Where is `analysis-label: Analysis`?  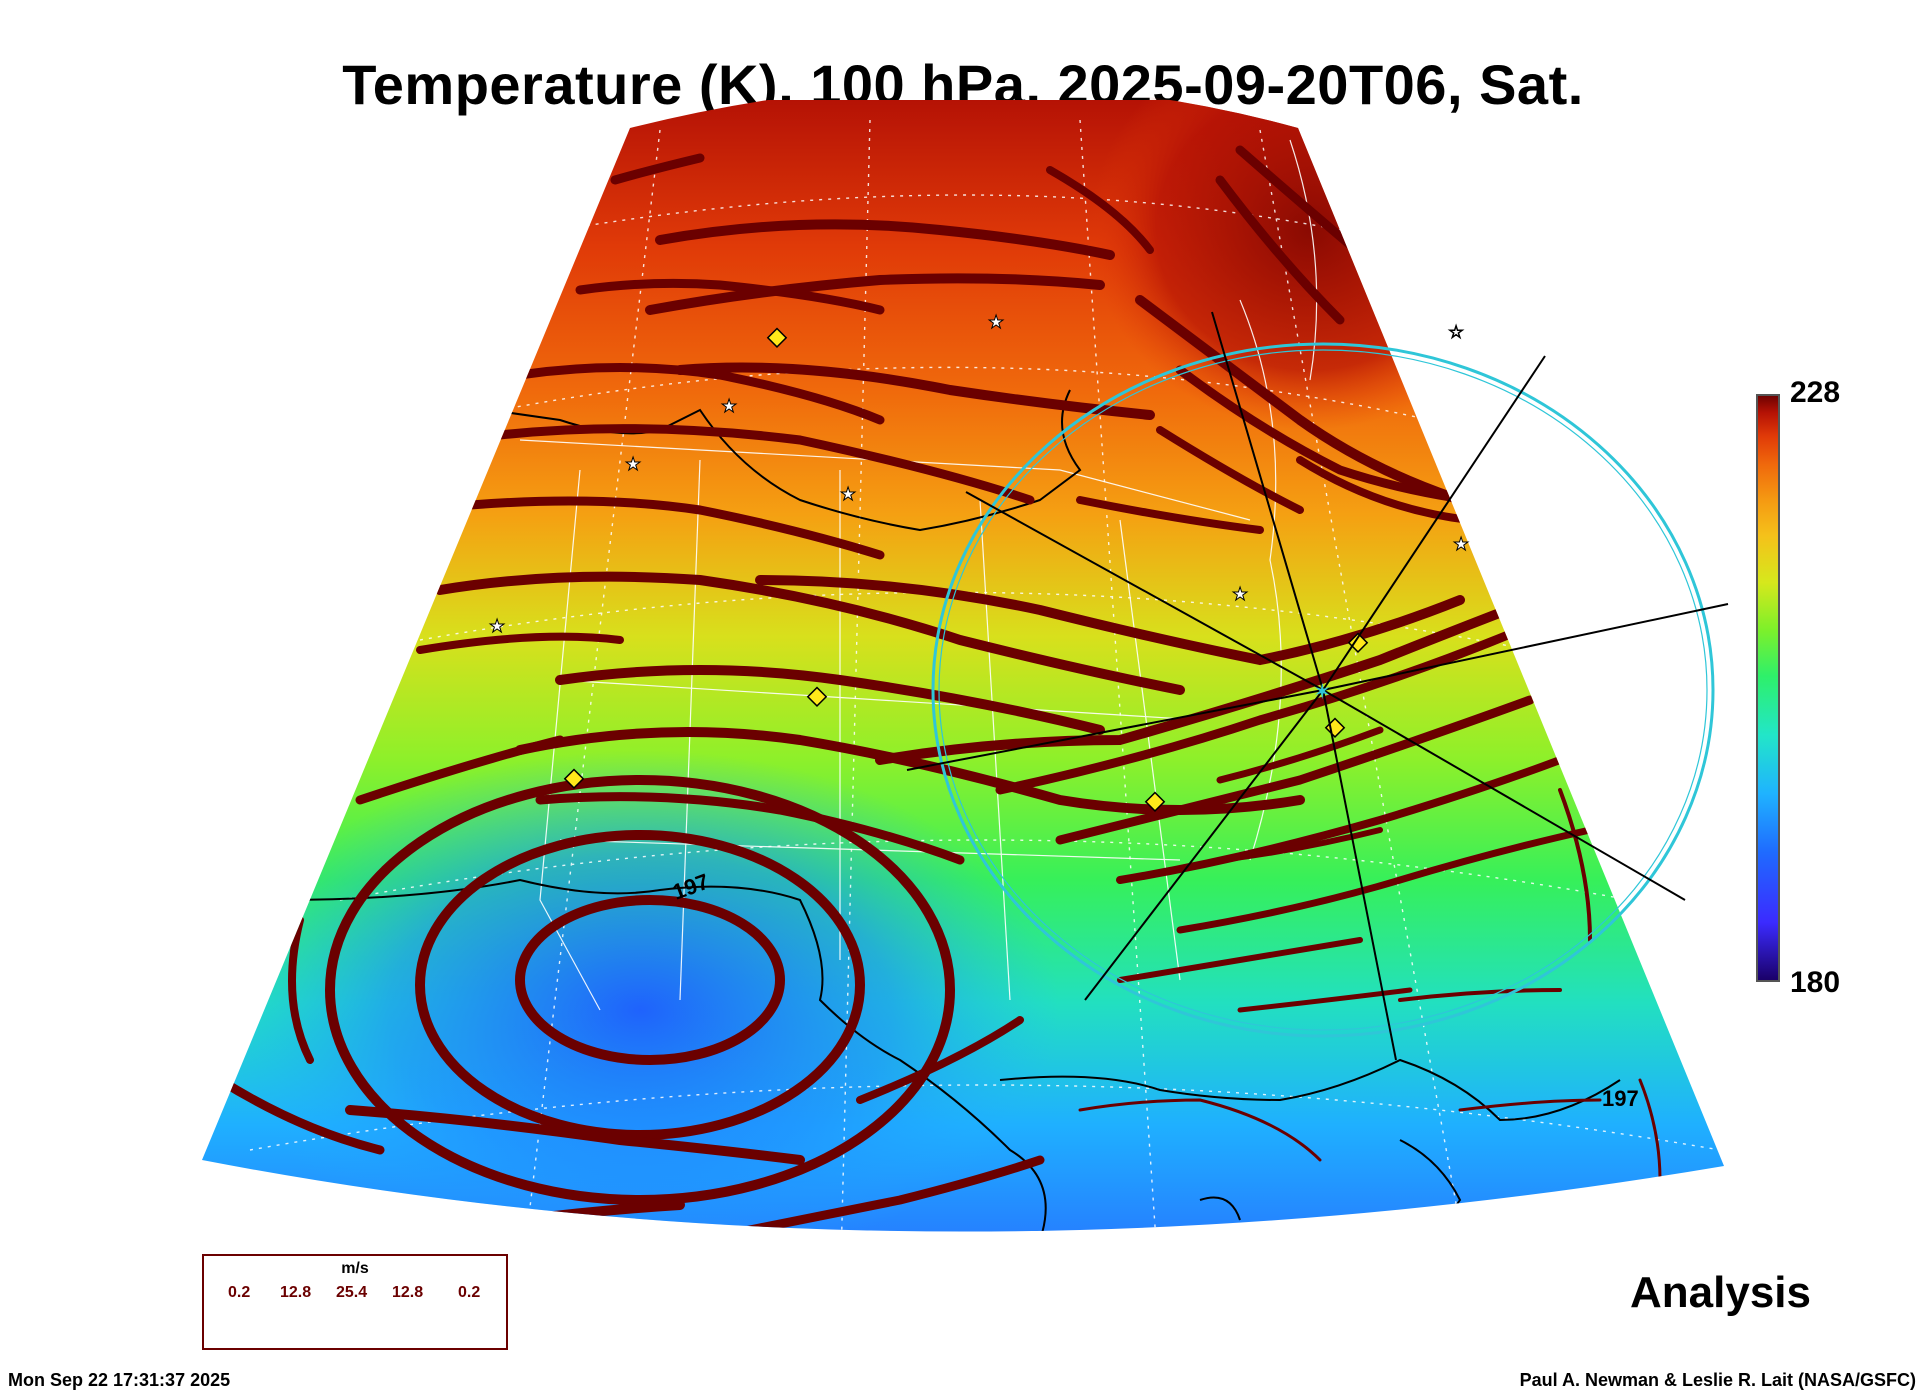
analysis-label: Analysis is located at coordinates (1720, 1292).